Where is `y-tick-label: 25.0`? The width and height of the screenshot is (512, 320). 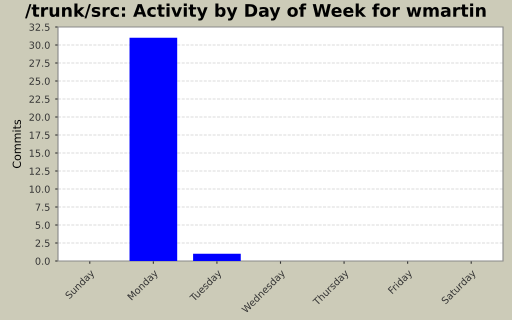 y-tick-label: 25.0 is located at coordinates (39, 81).